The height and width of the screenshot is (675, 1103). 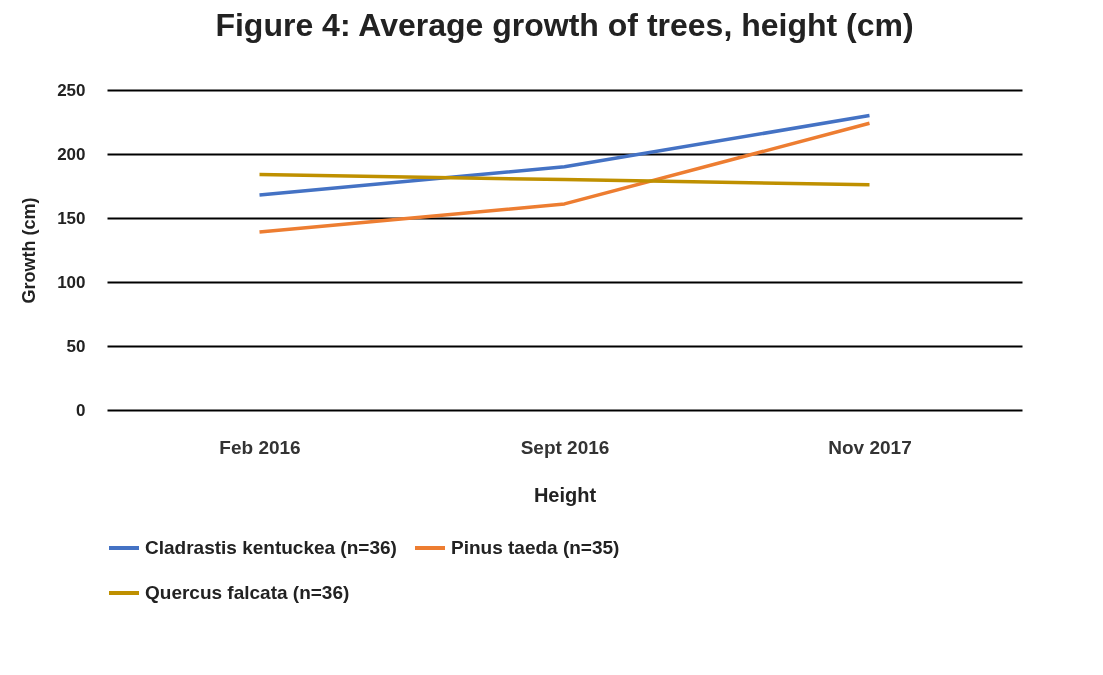 I want to click on y-tick-label: 100, so click(x=71, y=282).